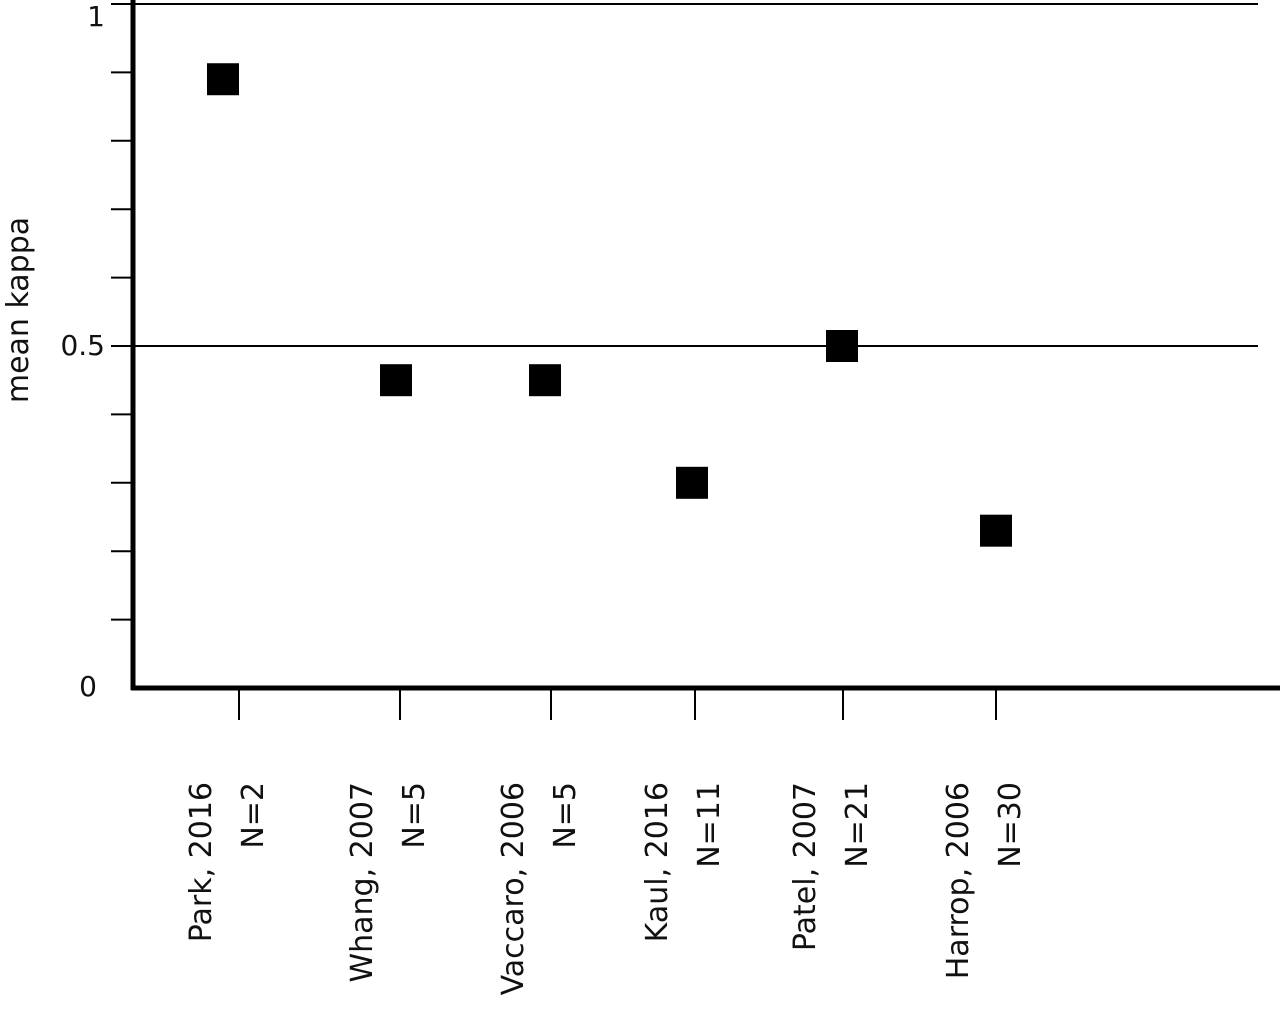 Image resolution: width=1280 pixels, height=1016 pixels. What do you see at coordinates (253, 815) in the screenshot?
I see `x-tick-label: N=2` at bounding box center [253, 815].